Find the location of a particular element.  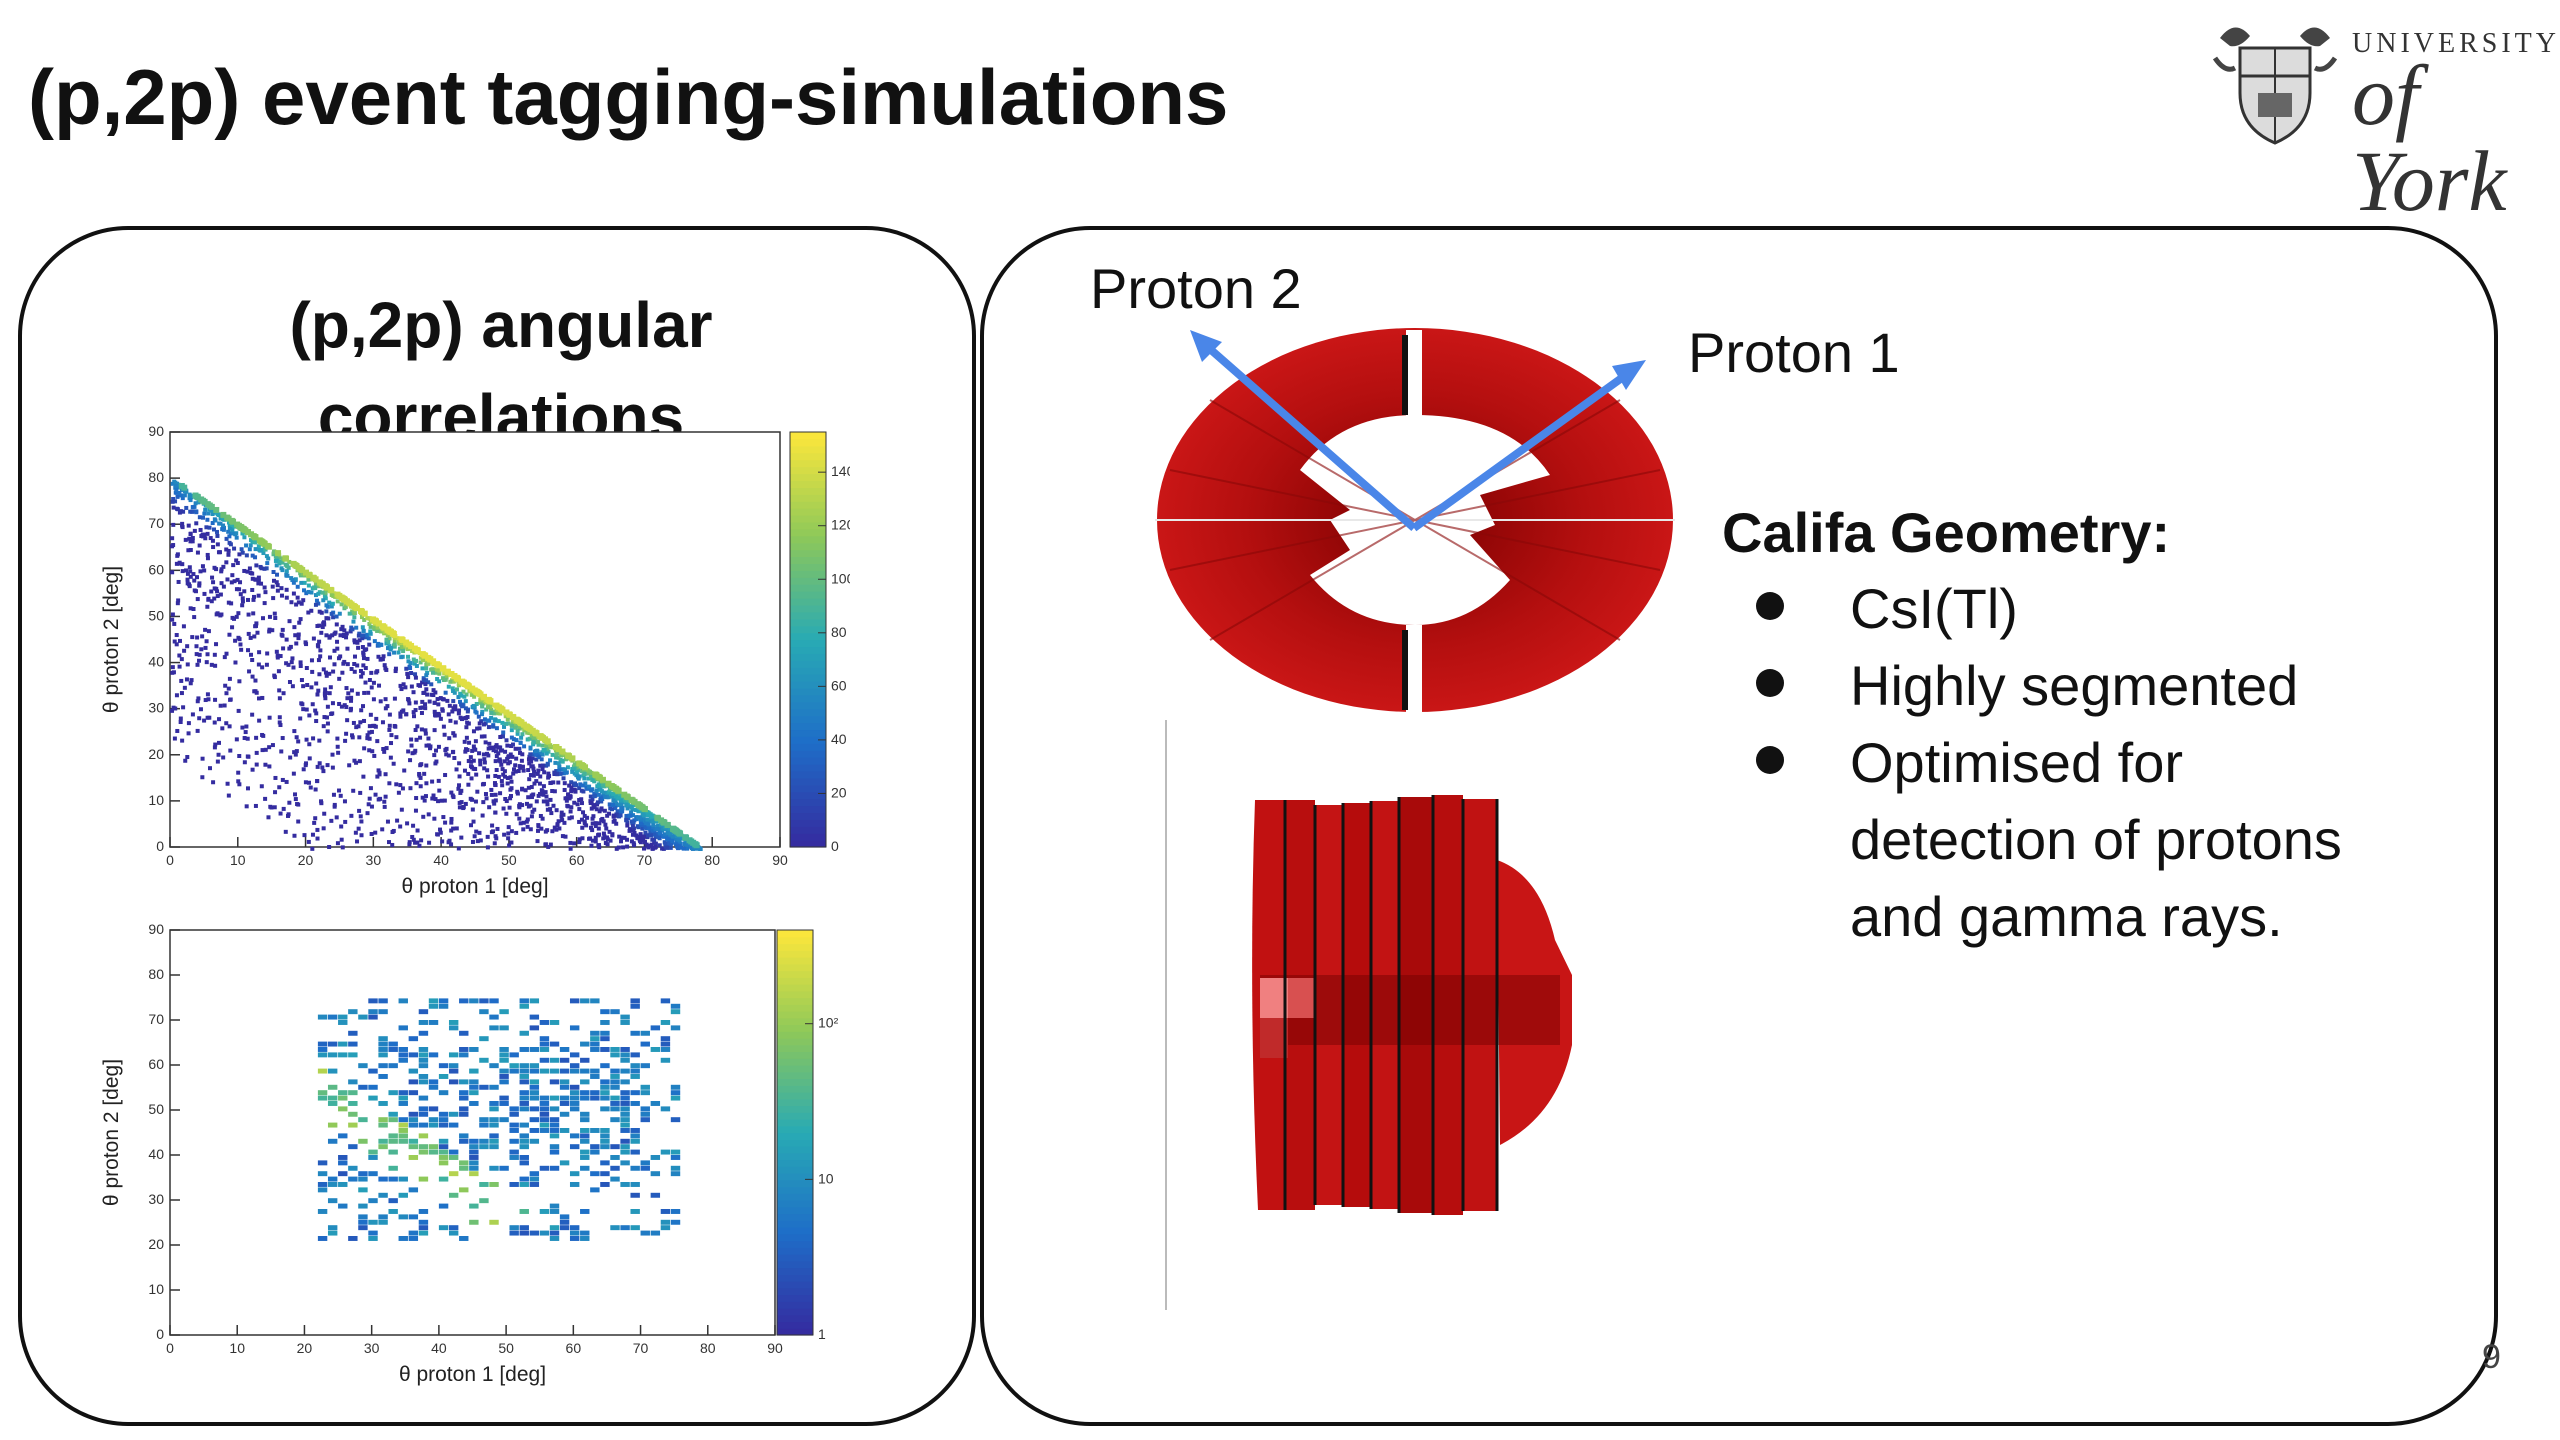

colorbar-tick-label: 140 is located at coordinates (840, 471).